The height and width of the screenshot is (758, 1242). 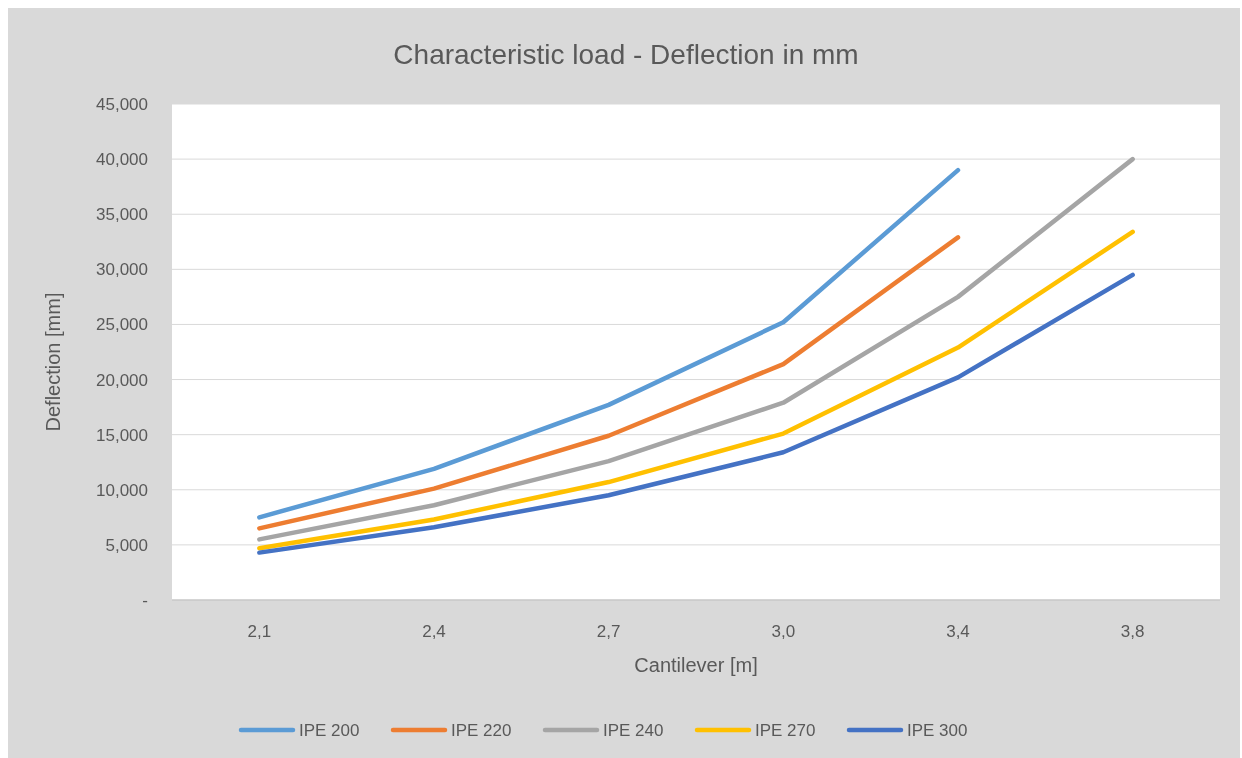 I want to click on chart-title: Characteristic load - Deflection in mm, so click(x=626, y=54).